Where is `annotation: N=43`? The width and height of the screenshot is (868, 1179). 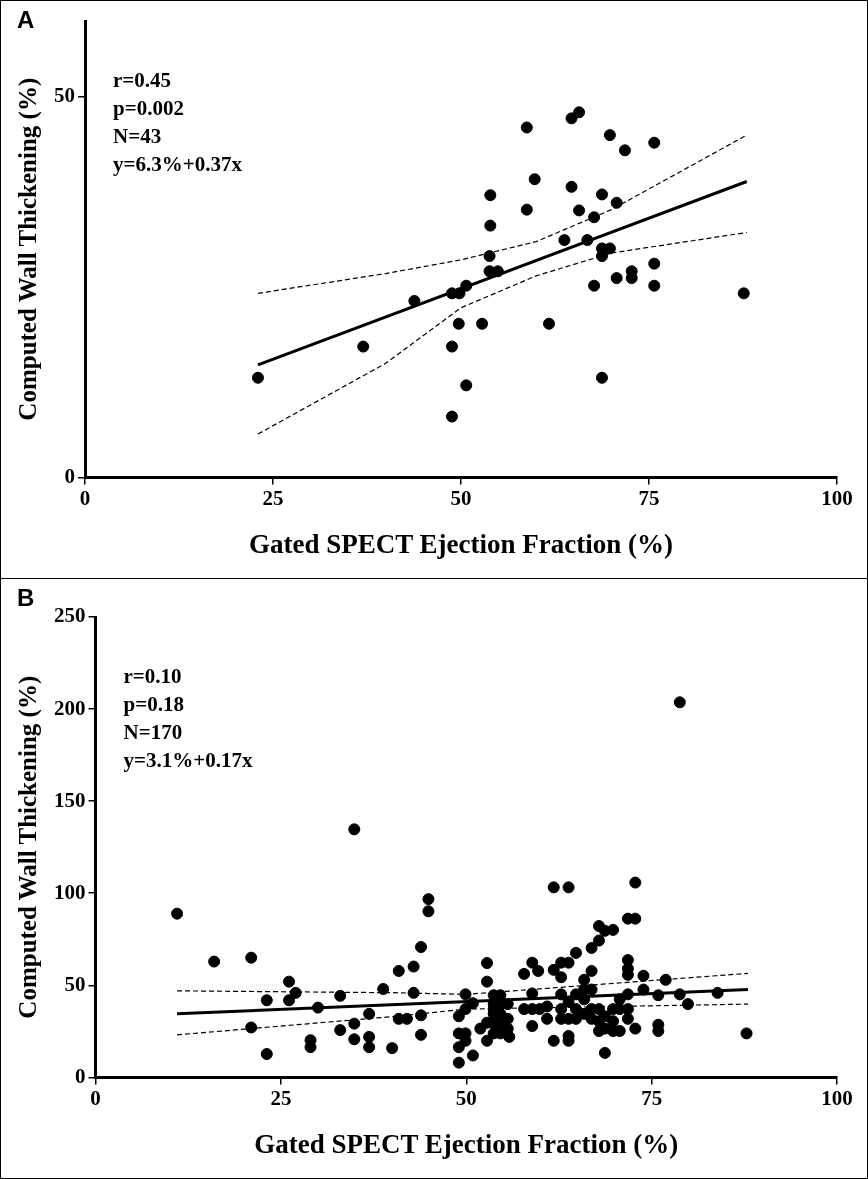 annotation: N=43 is located at coordinates (137, 135).